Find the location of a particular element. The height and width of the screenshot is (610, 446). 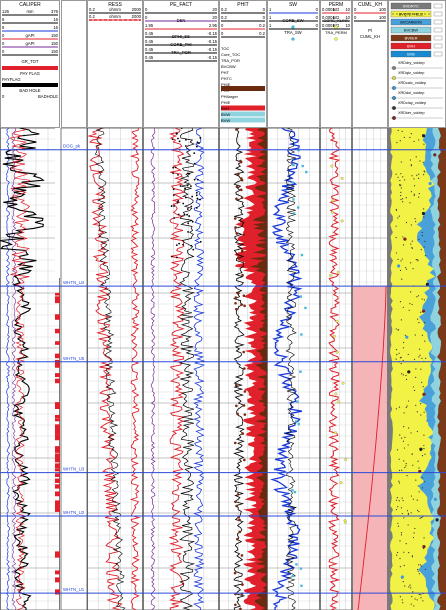

pef-row-scale-left: 0.45 is located at coordinates (149, 49).